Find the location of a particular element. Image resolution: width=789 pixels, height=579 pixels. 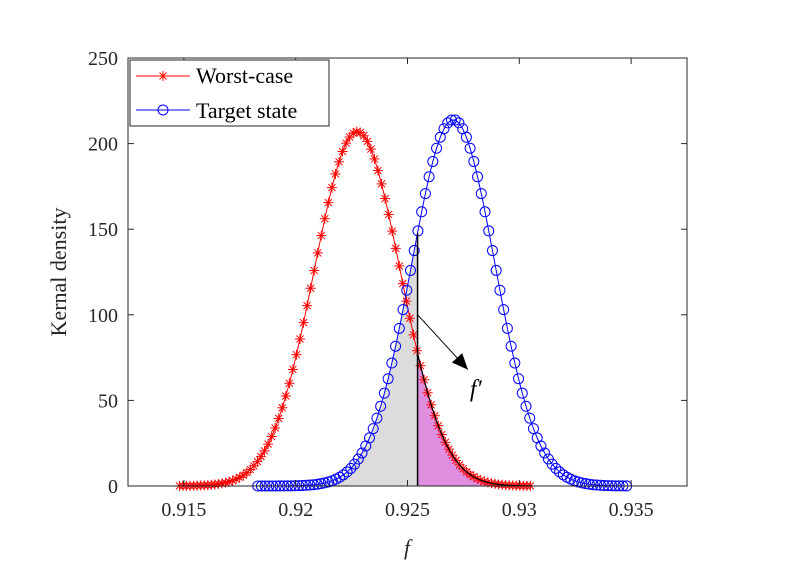

y-tick-label: 200 is located at coordinates (103, 145).